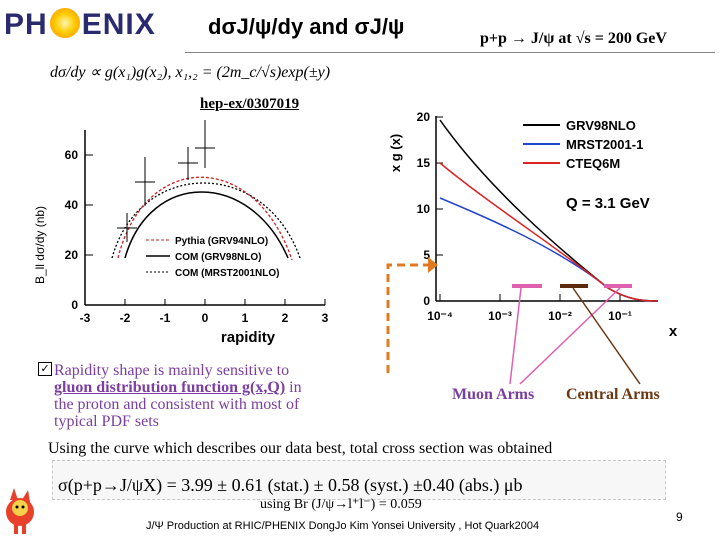 The height and width of the screenshot is (540, 720). Describe the element at coordinates (218, 257) in the screenshot. I see `legend-grv: COM (GRV98NLO)` at that location.